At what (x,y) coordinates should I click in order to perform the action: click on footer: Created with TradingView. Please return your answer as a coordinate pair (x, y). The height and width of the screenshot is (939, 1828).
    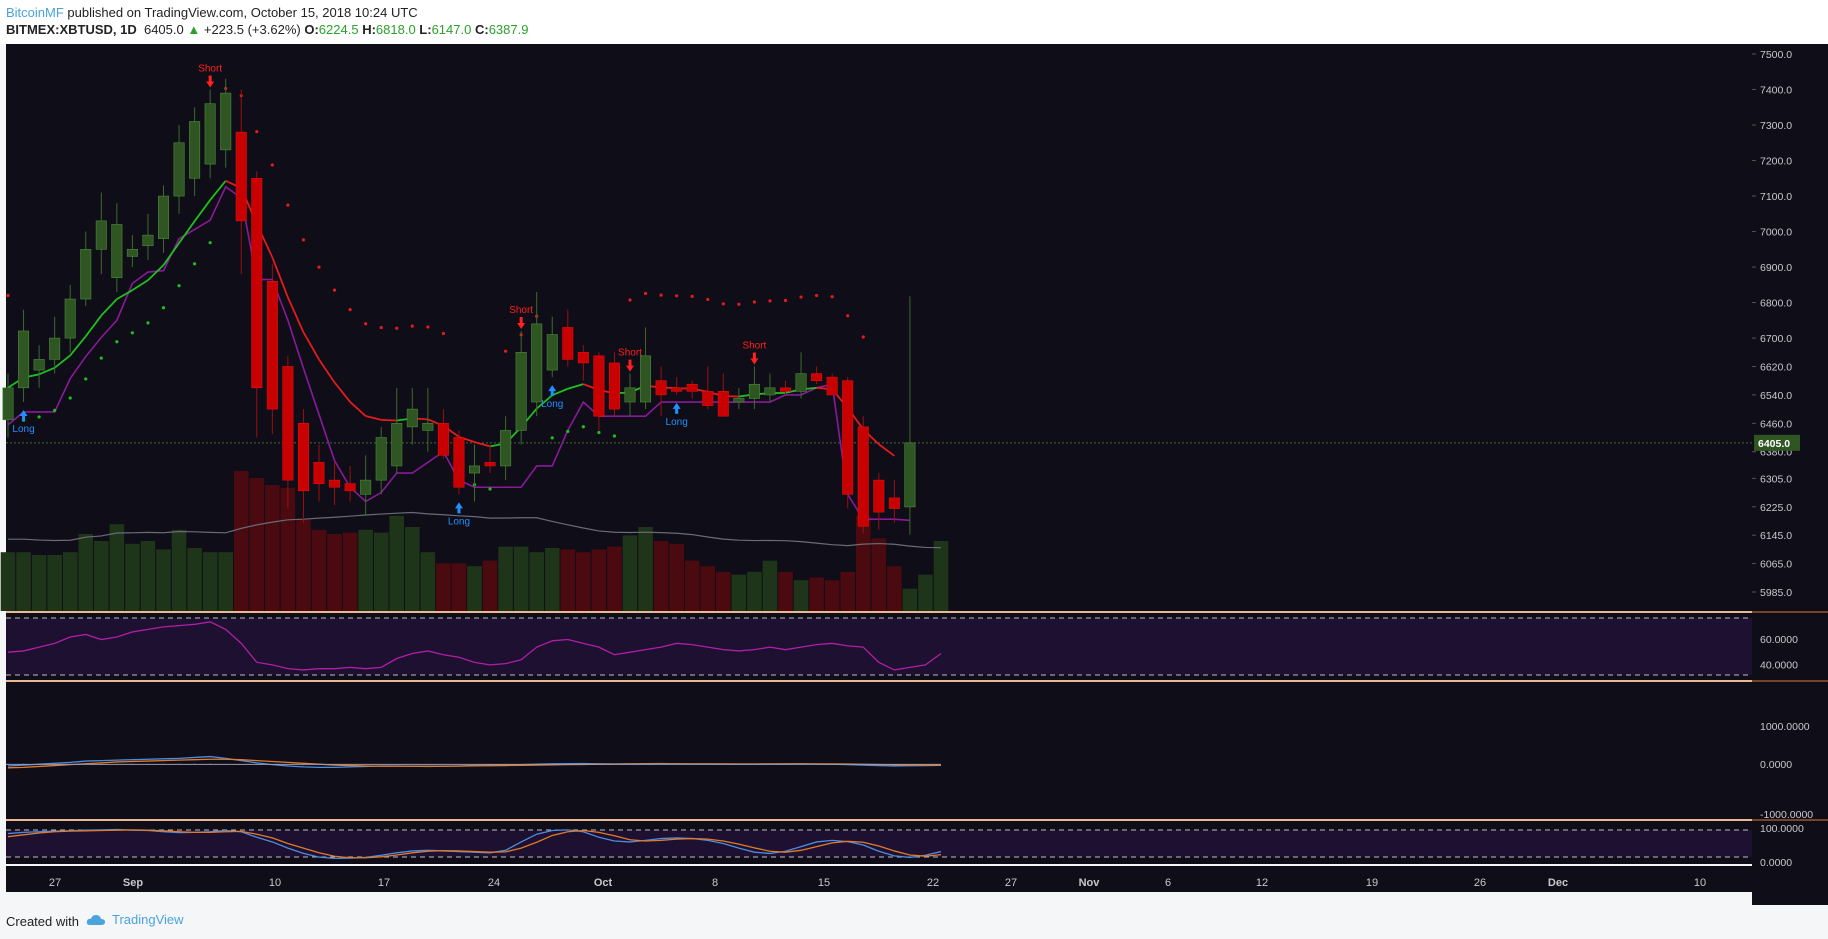
    Looking at the image, I should click on (914, 922).